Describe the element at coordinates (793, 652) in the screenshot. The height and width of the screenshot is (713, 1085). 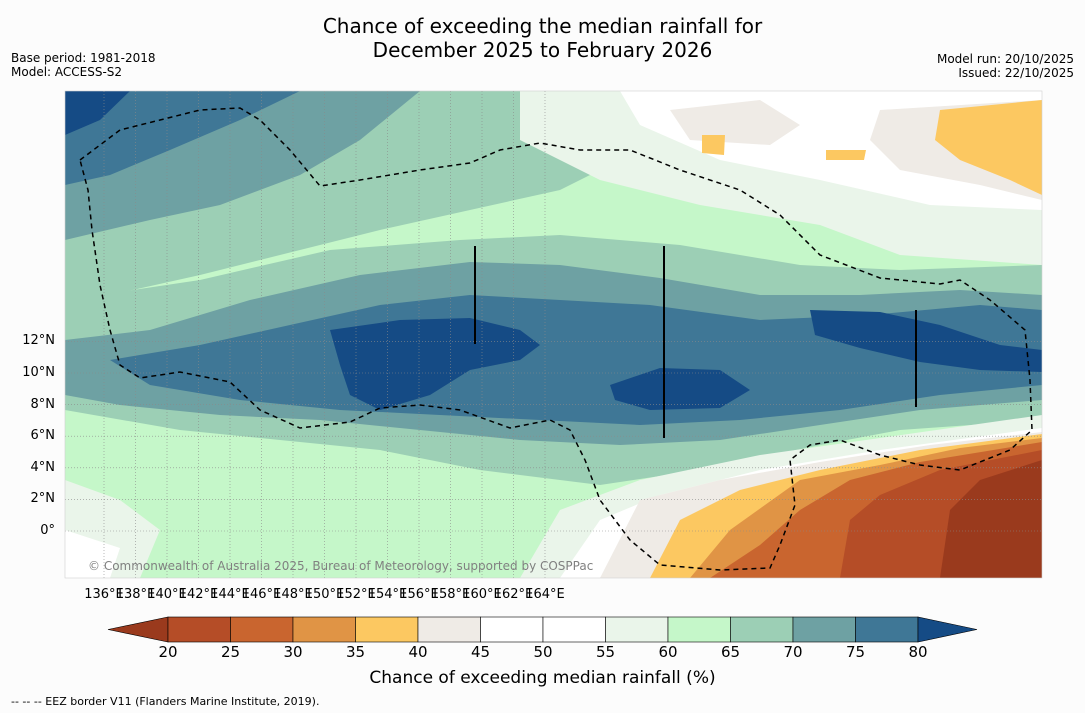
I see `colorbar-tick-label: 70` at that location.